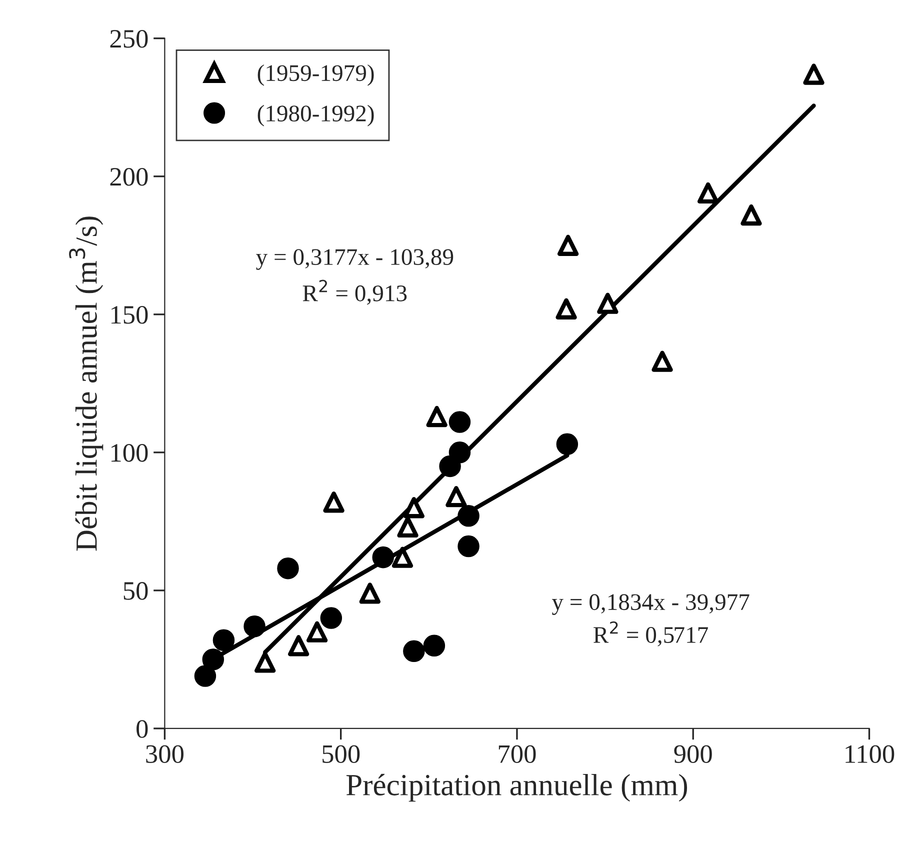 This screenshot has width=915, height=852. What do you see at coordinates (136, 591) in the screenshot?
I see `y-tick-label: 50` at bounding box center [136, 591].